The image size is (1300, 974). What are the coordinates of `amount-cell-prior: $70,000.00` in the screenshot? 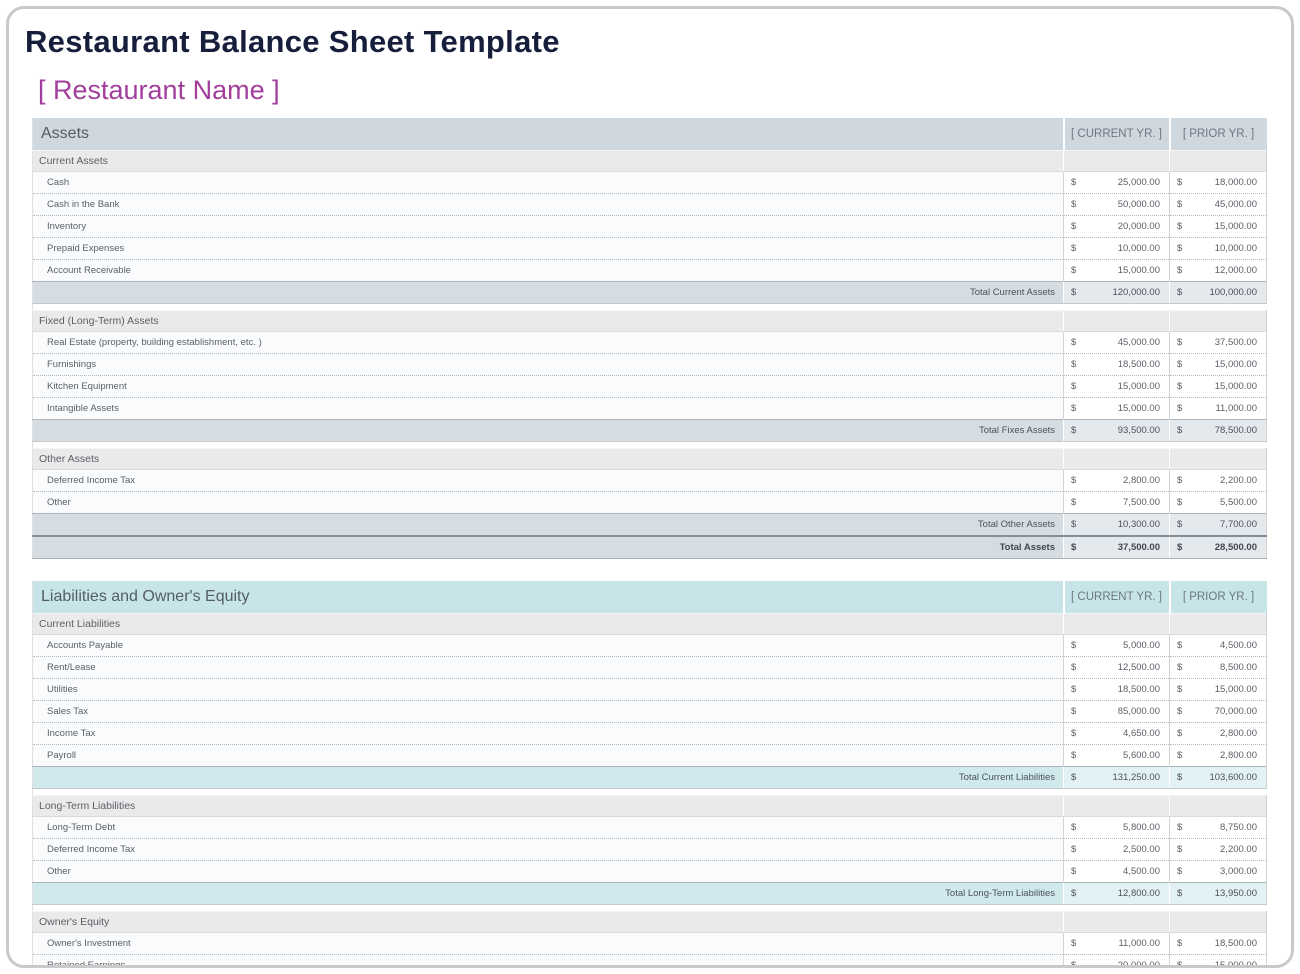 It's located at (1218, 711).